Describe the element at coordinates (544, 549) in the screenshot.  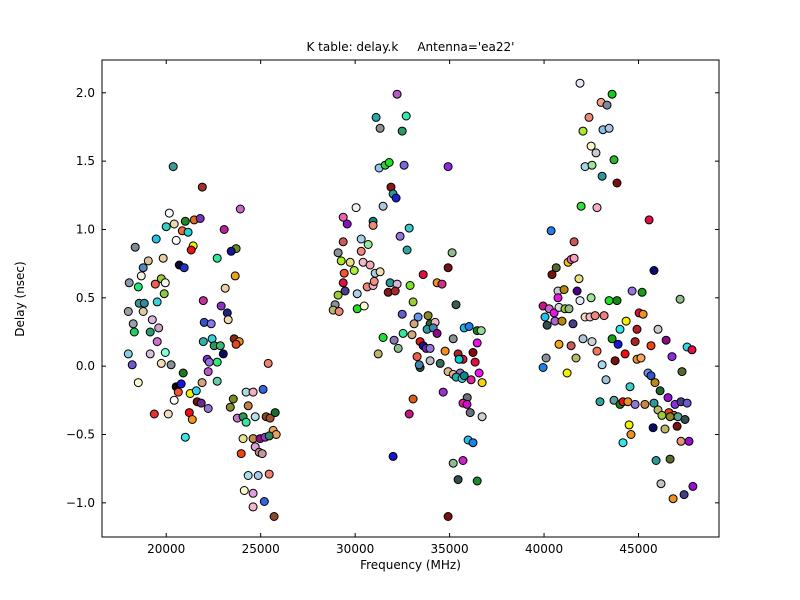
I see `x-tick-label: 40000` at that location.